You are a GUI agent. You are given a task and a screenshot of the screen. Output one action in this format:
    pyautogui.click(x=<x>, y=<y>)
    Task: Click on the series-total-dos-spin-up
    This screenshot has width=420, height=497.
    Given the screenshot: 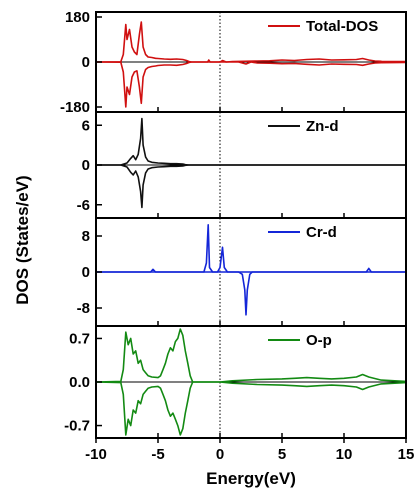 What is the action you would take?
    pyautogui.click(x=251, y=42)
    